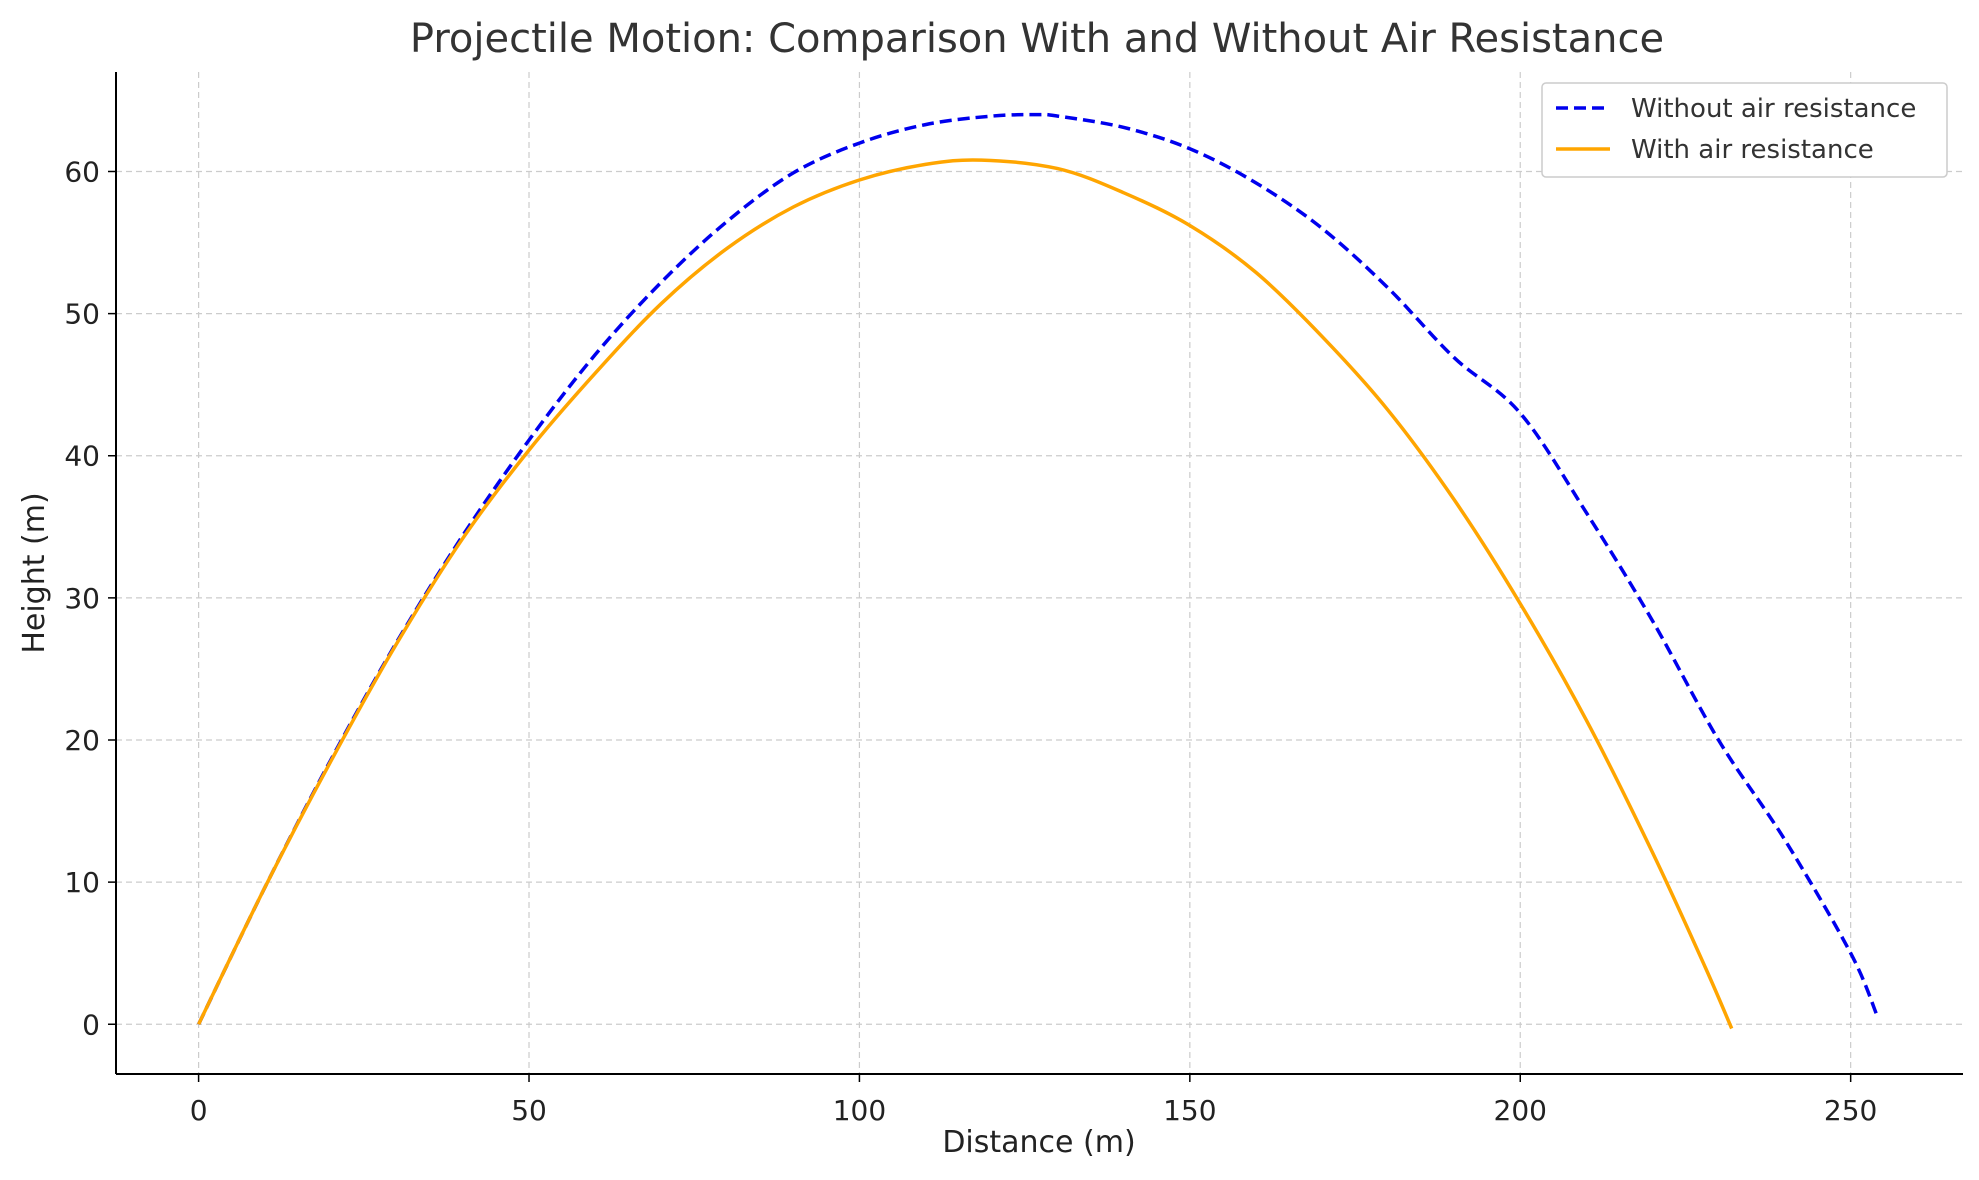  I want to click on x-tick-label: 250, so click(1850, 1110).